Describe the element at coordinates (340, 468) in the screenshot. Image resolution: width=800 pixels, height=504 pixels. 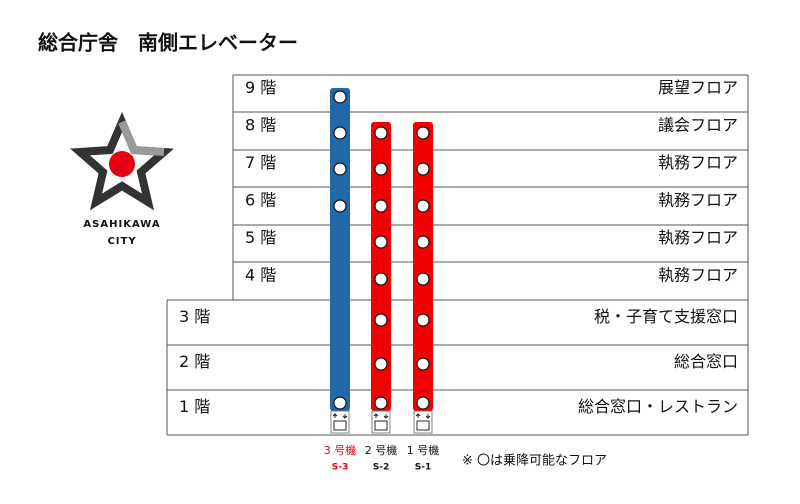
I see `elevator-code: S-3` at that location.